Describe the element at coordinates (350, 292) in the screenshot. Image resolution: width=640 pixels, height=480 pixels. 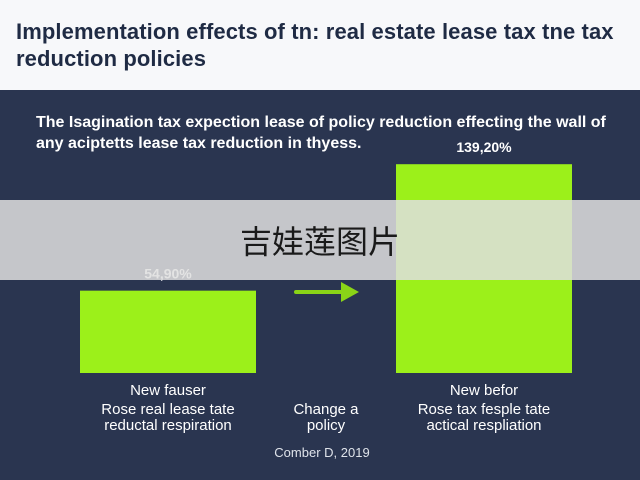
I see `arrow-head` at that location.